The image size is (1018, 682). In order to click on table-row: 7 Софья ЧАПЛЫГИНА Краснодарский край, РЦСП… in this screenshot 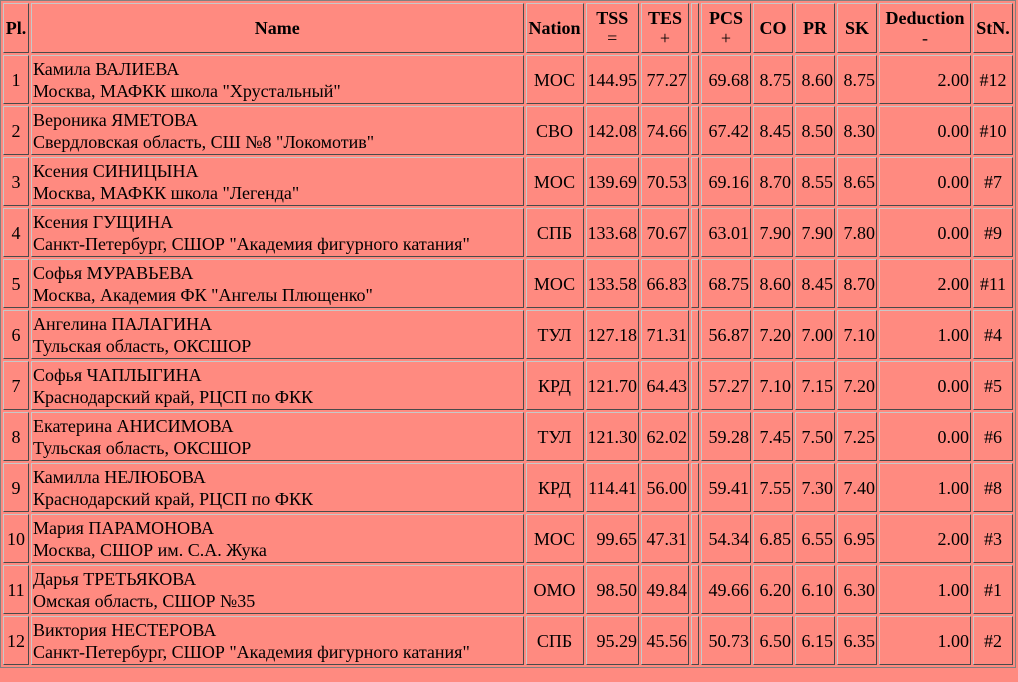, I will do `click(508, 385)`.